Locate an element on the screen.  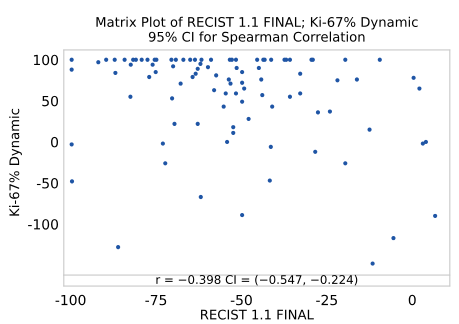
x-tick-label: -25 is located at coordinates (326, 300).